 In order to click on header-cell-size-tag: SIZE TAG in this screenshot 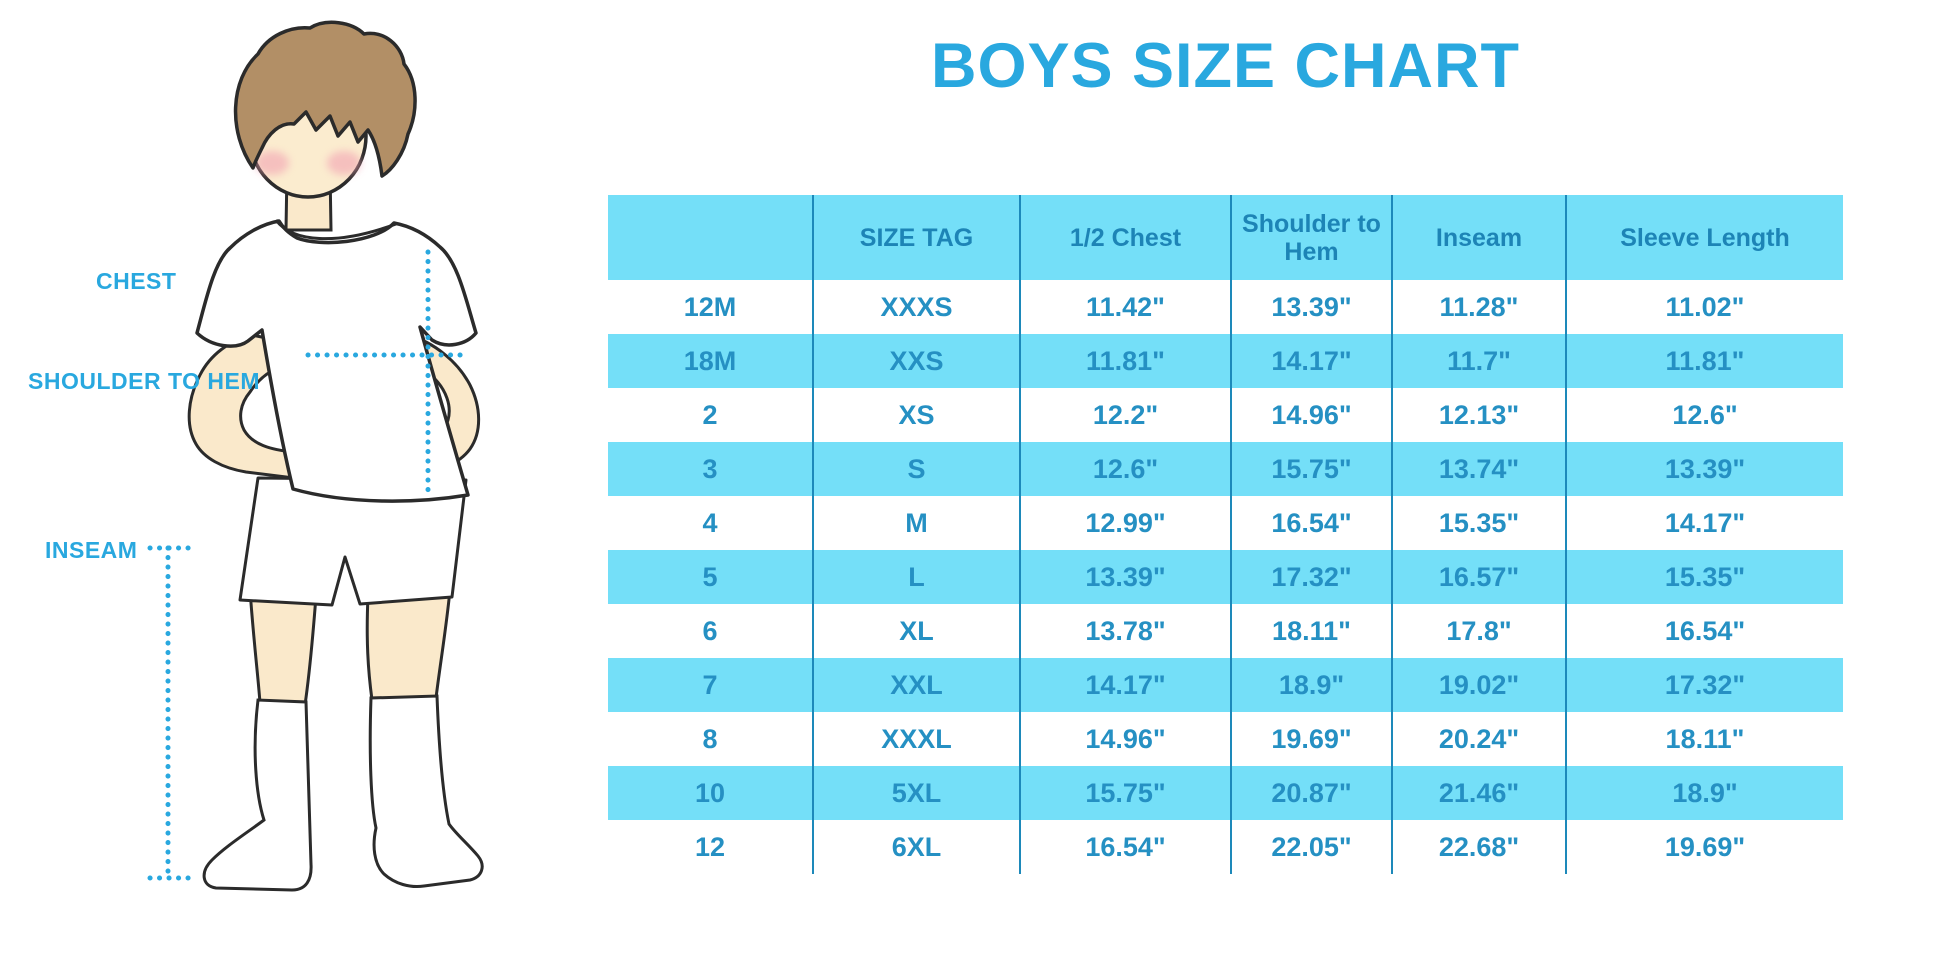, I will do `click(915, 237)`.